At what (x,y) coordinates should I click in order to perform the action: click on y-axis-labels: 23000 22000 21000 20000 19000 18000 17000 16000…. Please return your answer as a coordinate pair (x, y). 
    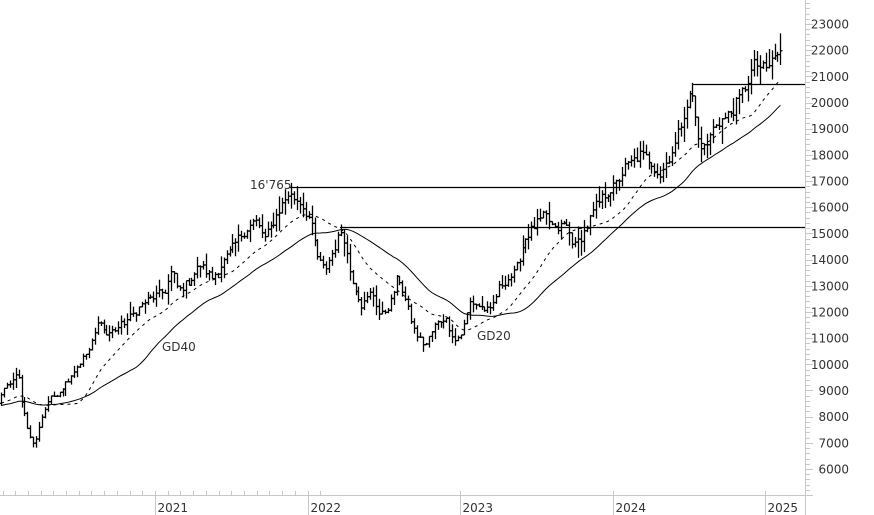
    Looking at the image, I should click on (830, 247).